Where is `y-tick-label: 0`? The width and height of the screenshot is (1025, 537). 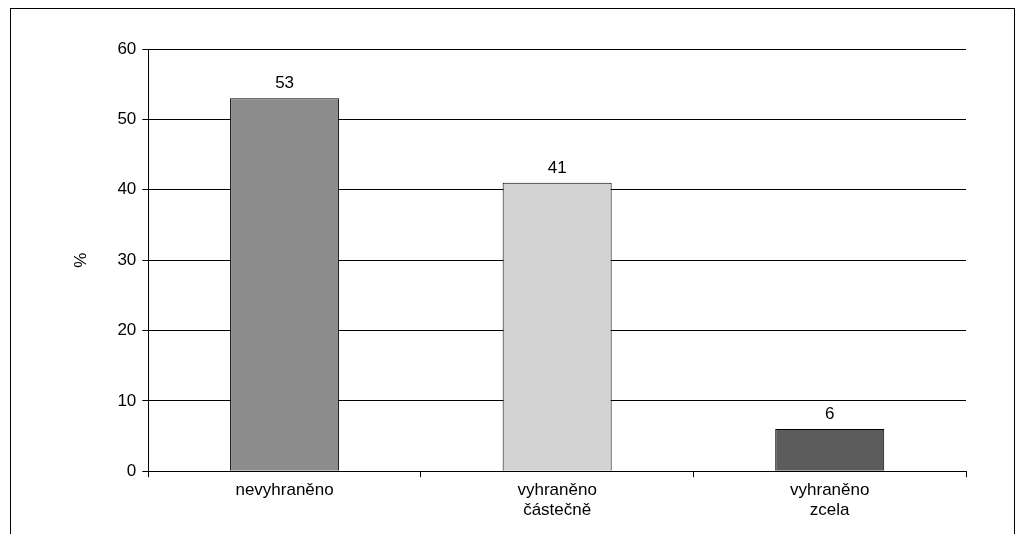 y-tick-label: 0 is located at coordinates (131, 470).